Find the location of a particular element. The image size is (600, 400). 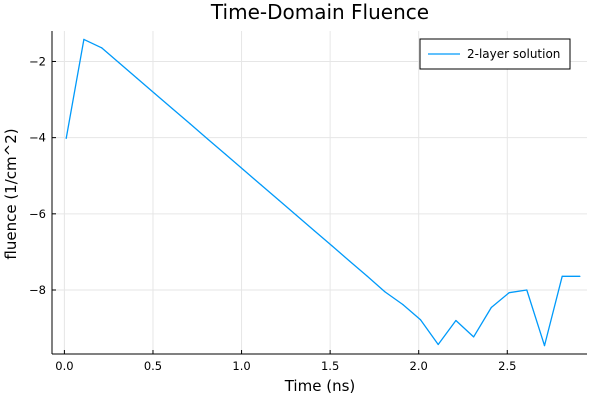

x-tick-label: 1.5 is located at coordinates (330, 366).